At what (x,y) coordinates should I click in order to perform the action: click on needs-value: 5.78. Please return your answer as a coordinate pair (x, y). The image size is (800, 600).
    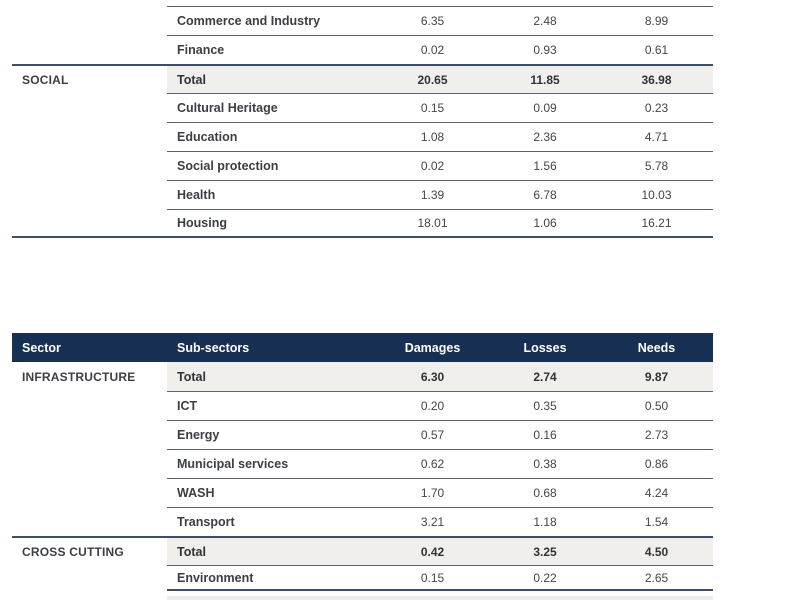
    Looking at the image, I should click on (656, 165).